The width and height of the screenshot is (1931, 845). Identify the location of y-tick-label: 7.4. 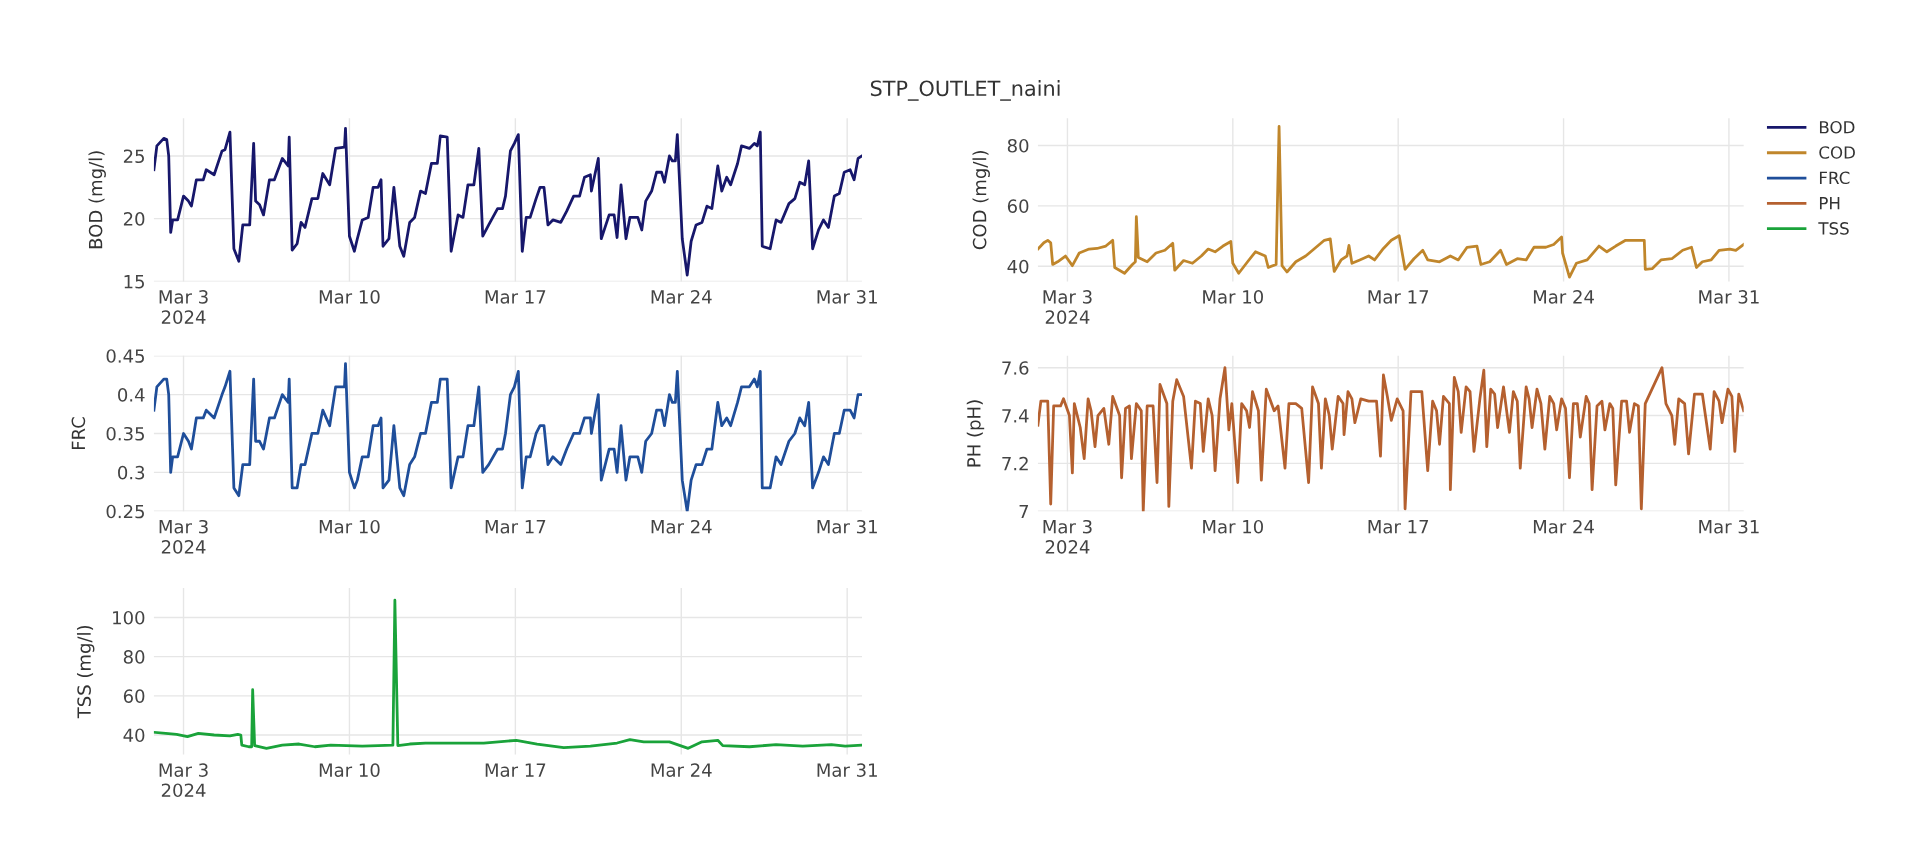
(1015, 416).